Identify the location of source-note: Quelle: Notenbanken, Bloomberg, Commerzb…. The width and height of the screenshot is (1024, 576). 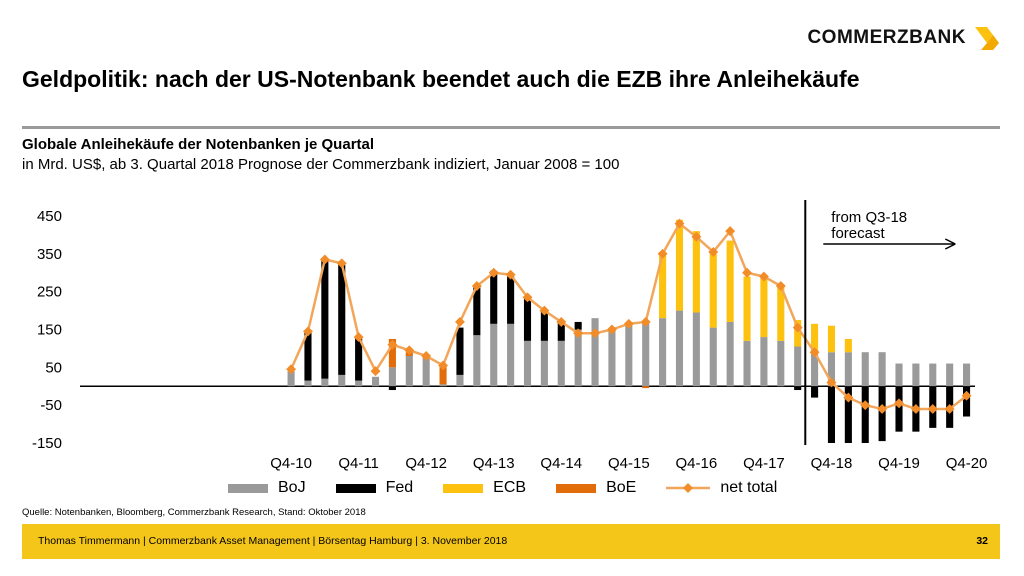
(194, 512).